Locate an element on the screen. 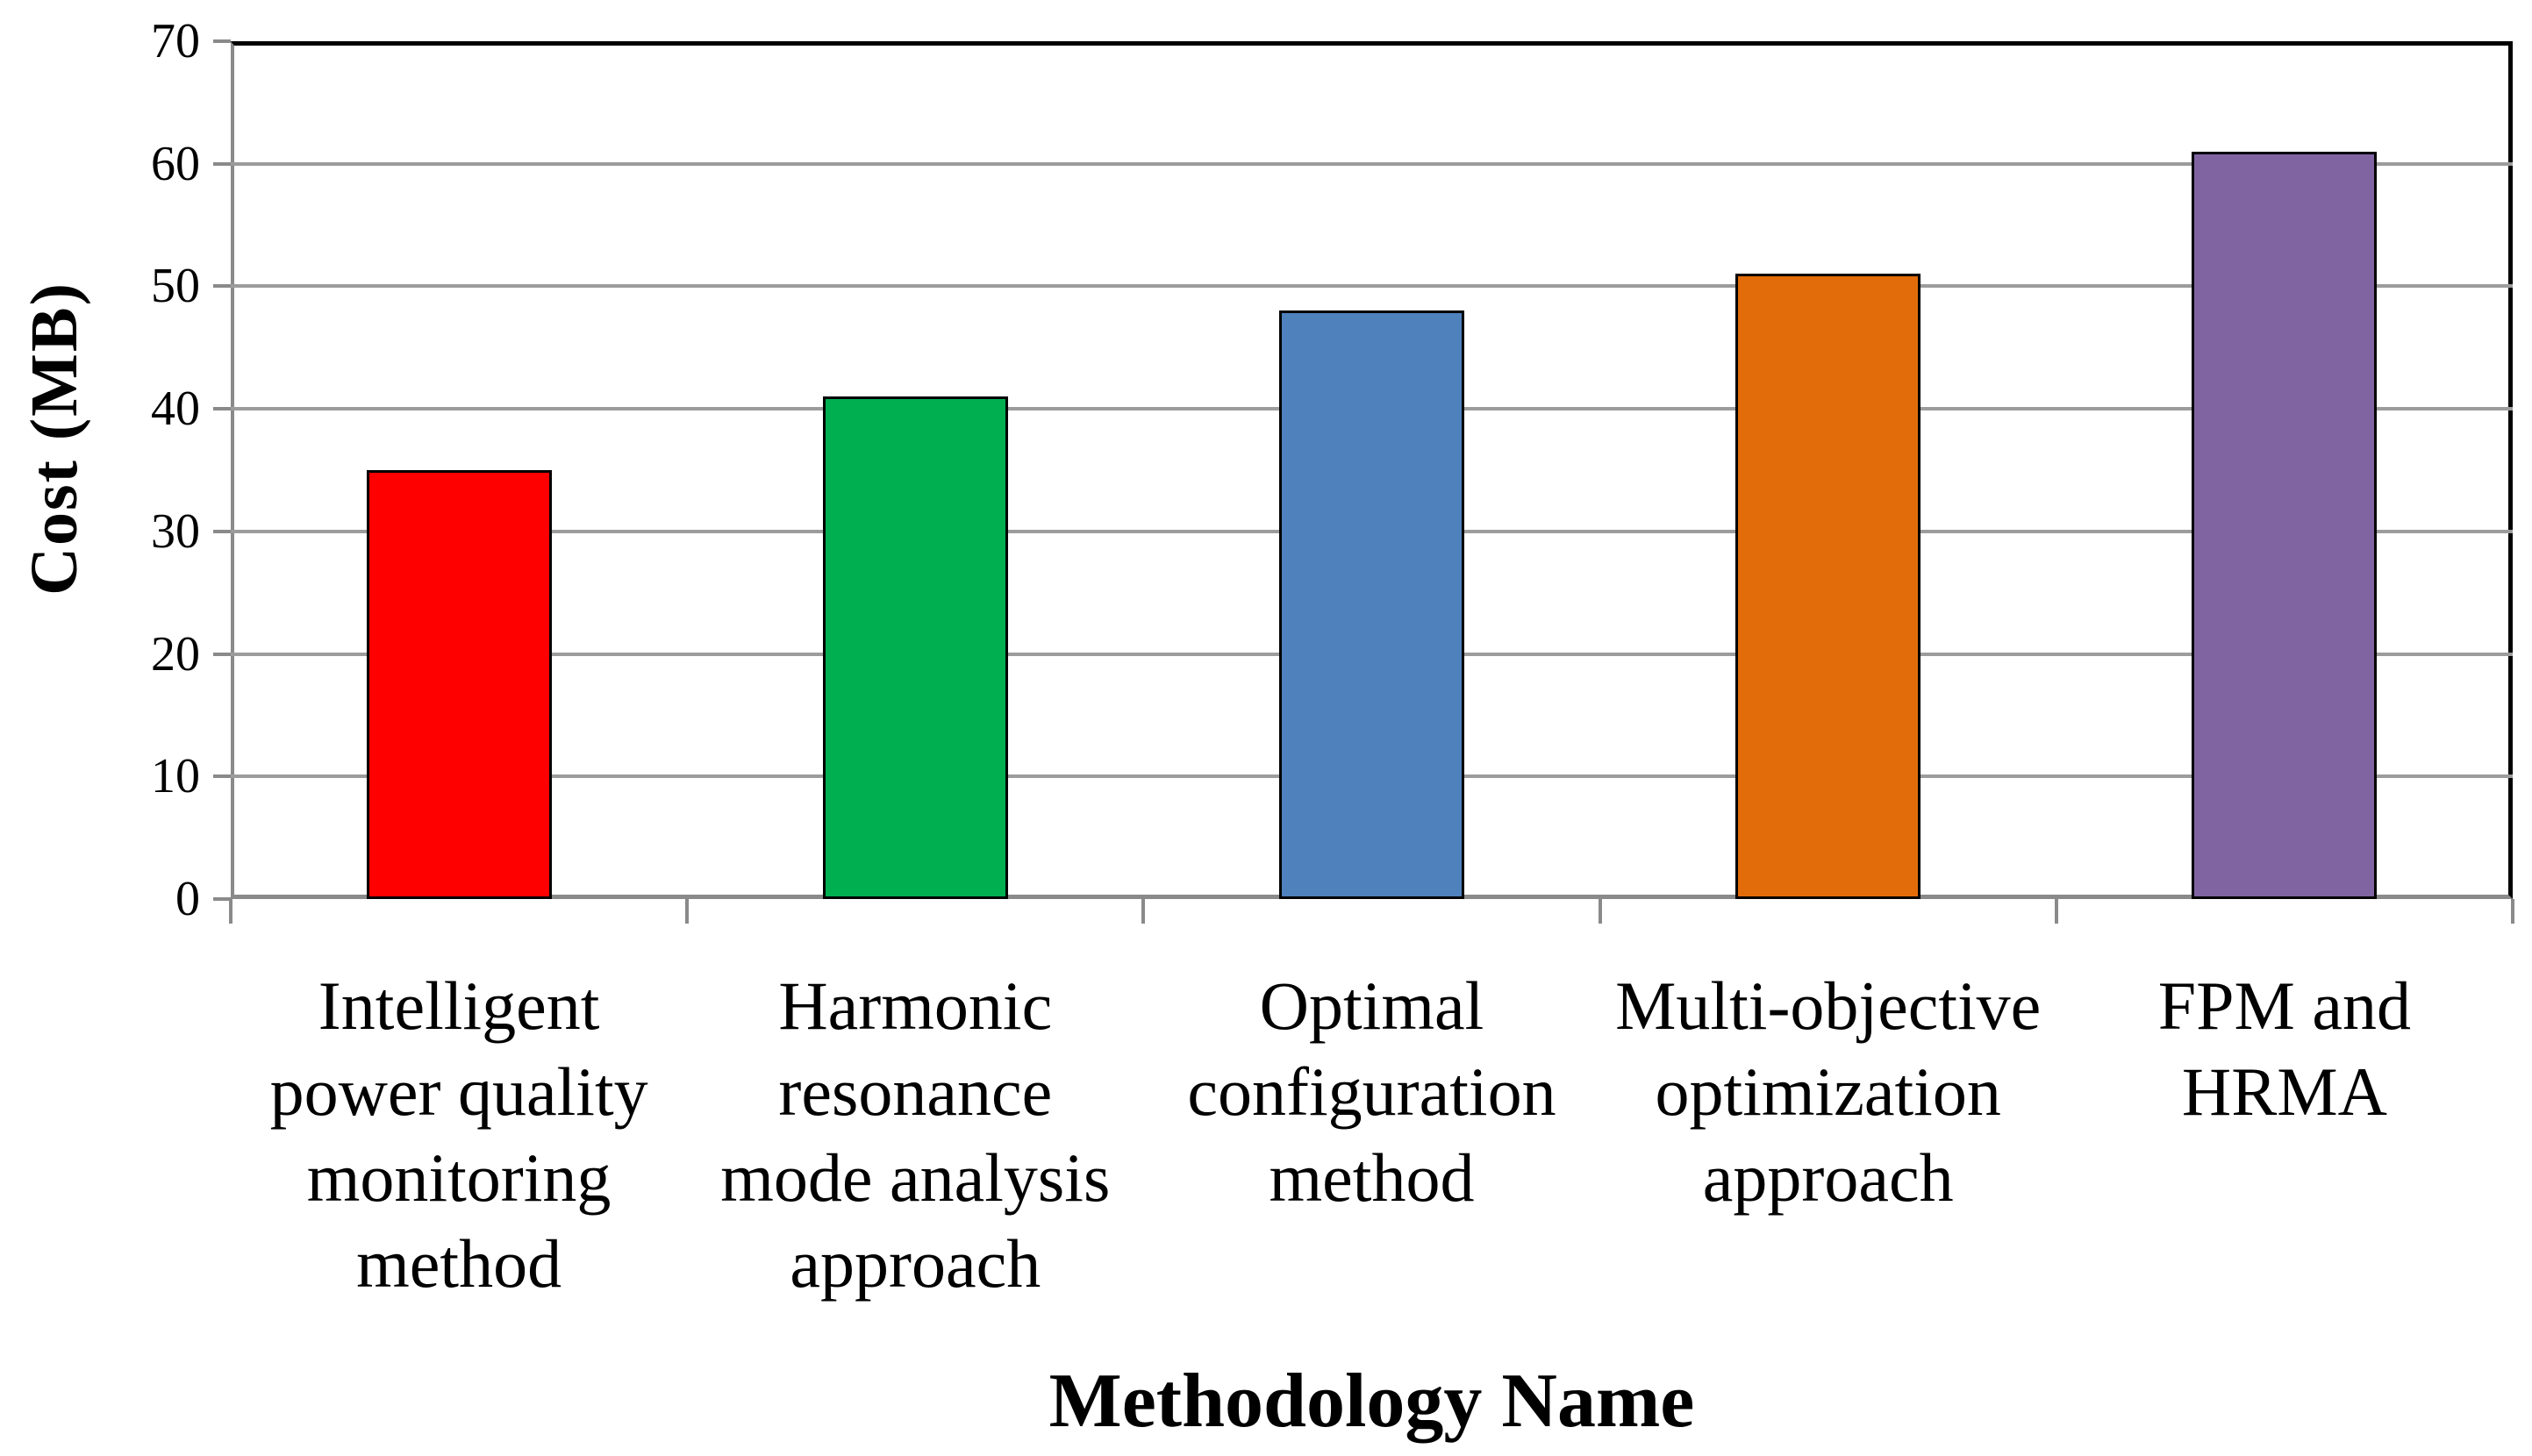 The width and height of the screenshot is (2532, 1456). y-tick-label-0: 0 is located at coordinates (188, 899).